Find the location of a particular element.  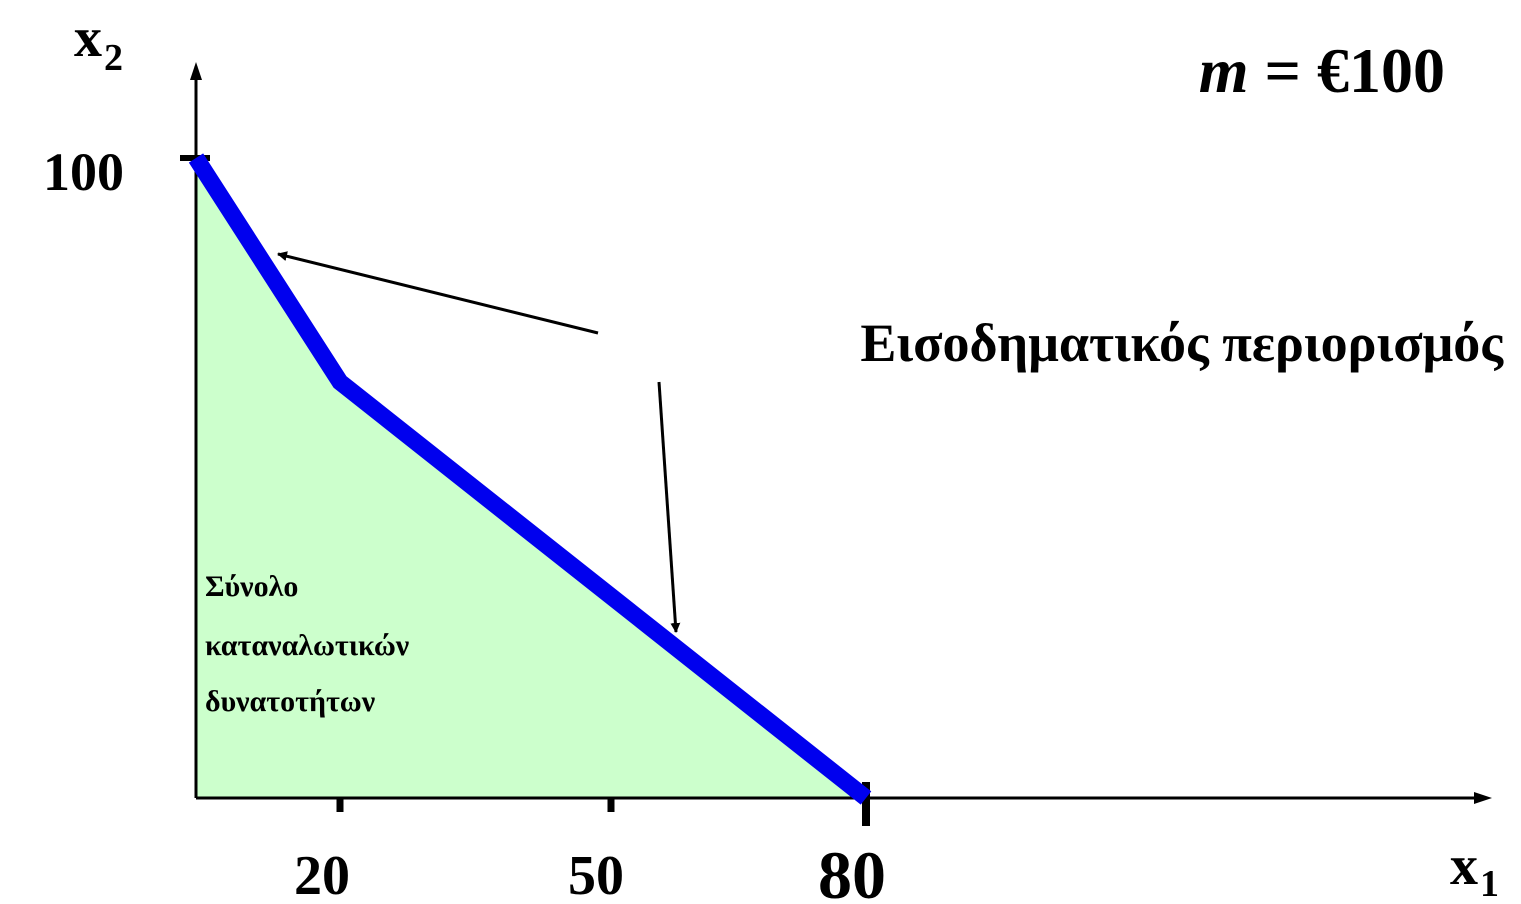

x-tick-label-80: 80 is located at coordinates (852, 870).